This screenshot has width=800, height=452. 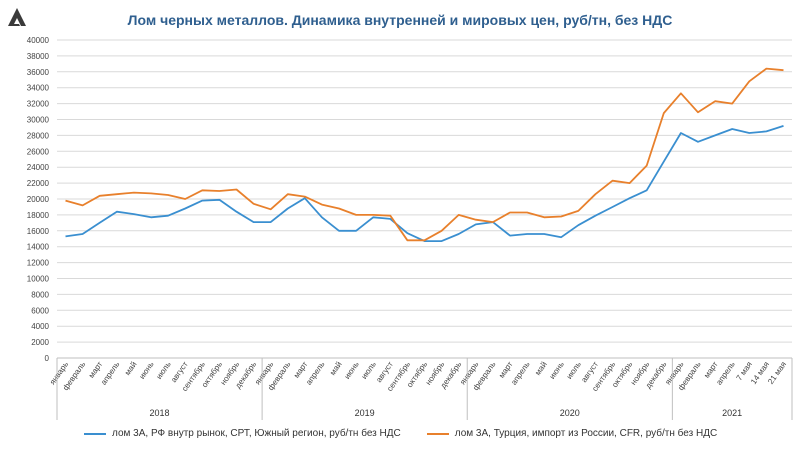 What do you see at coordinates (38, 120) in the screenshot?
I see `y-tick-label: 30000` at bounding box center [38, 120].